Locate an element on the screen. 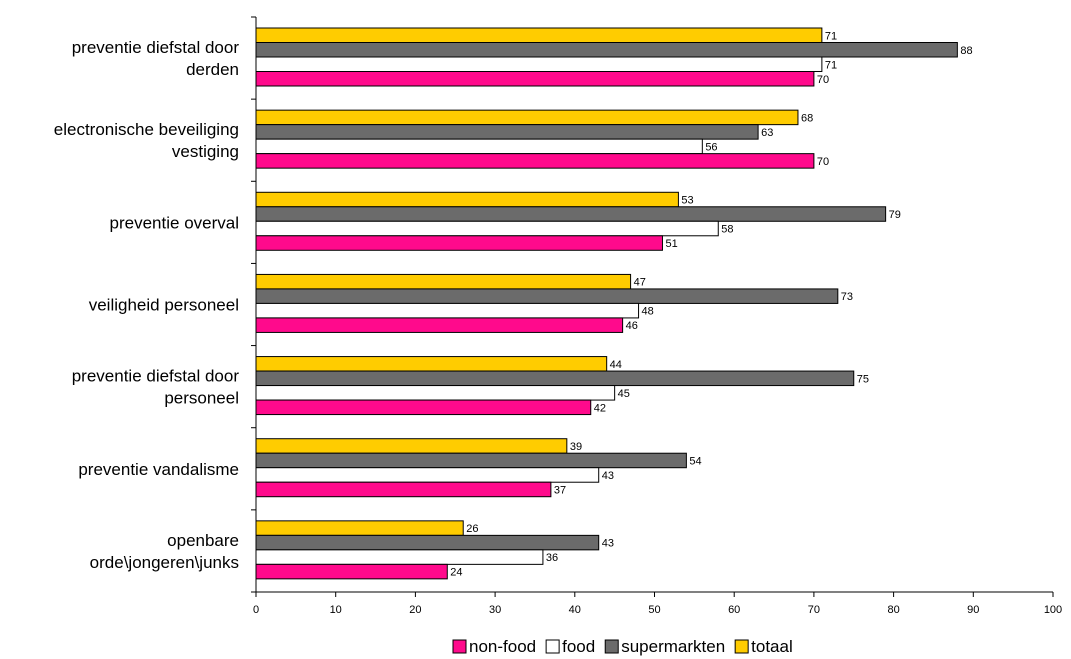 The width and height of the screenshot is (1071, 659). x-tick-label: 90 is located at coordinates (973, 610).